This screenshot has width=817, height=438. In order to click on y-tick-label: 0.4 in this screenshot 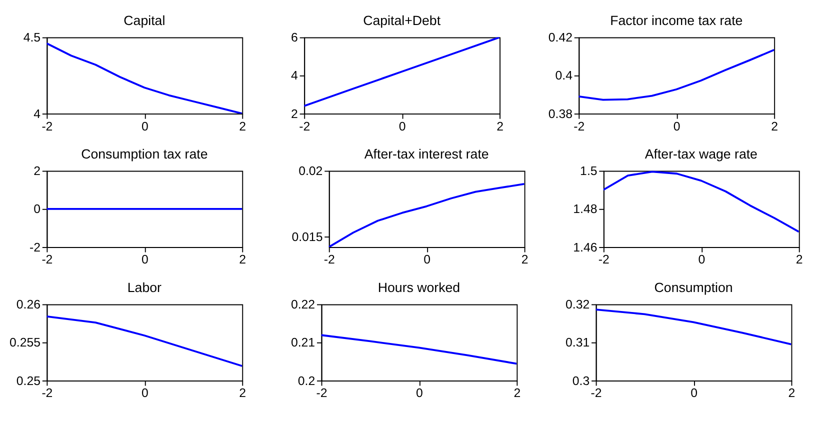, I will do `click(564, 75)`.